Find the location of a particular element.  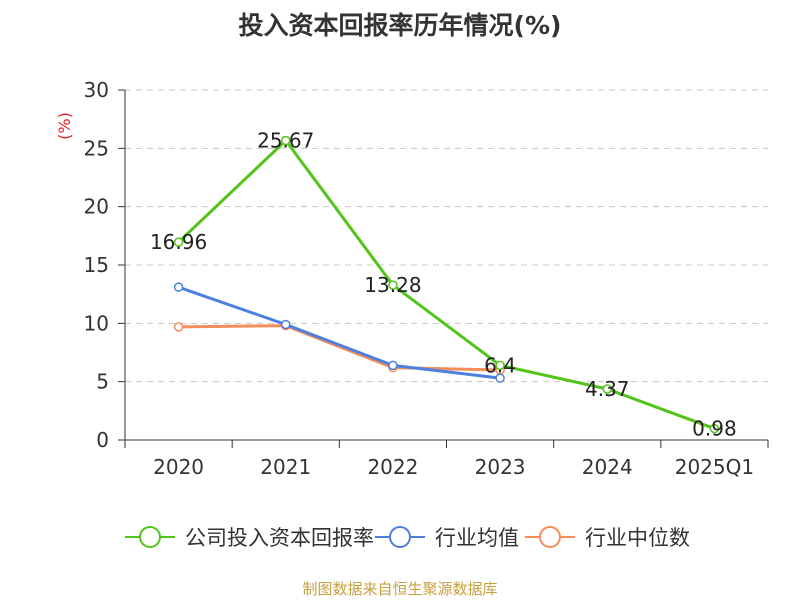

x-tick-label: 2021 is located at coordinates (285, 467).